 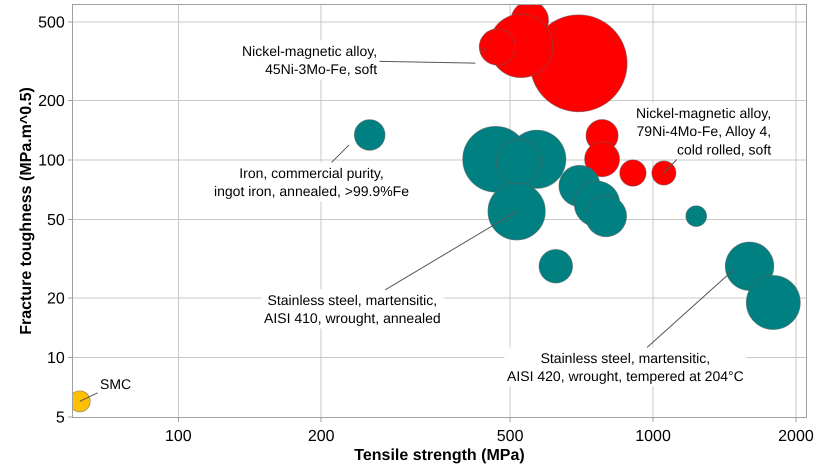 I want to click on y-tick-label: 5, so click(x=60, y=418).